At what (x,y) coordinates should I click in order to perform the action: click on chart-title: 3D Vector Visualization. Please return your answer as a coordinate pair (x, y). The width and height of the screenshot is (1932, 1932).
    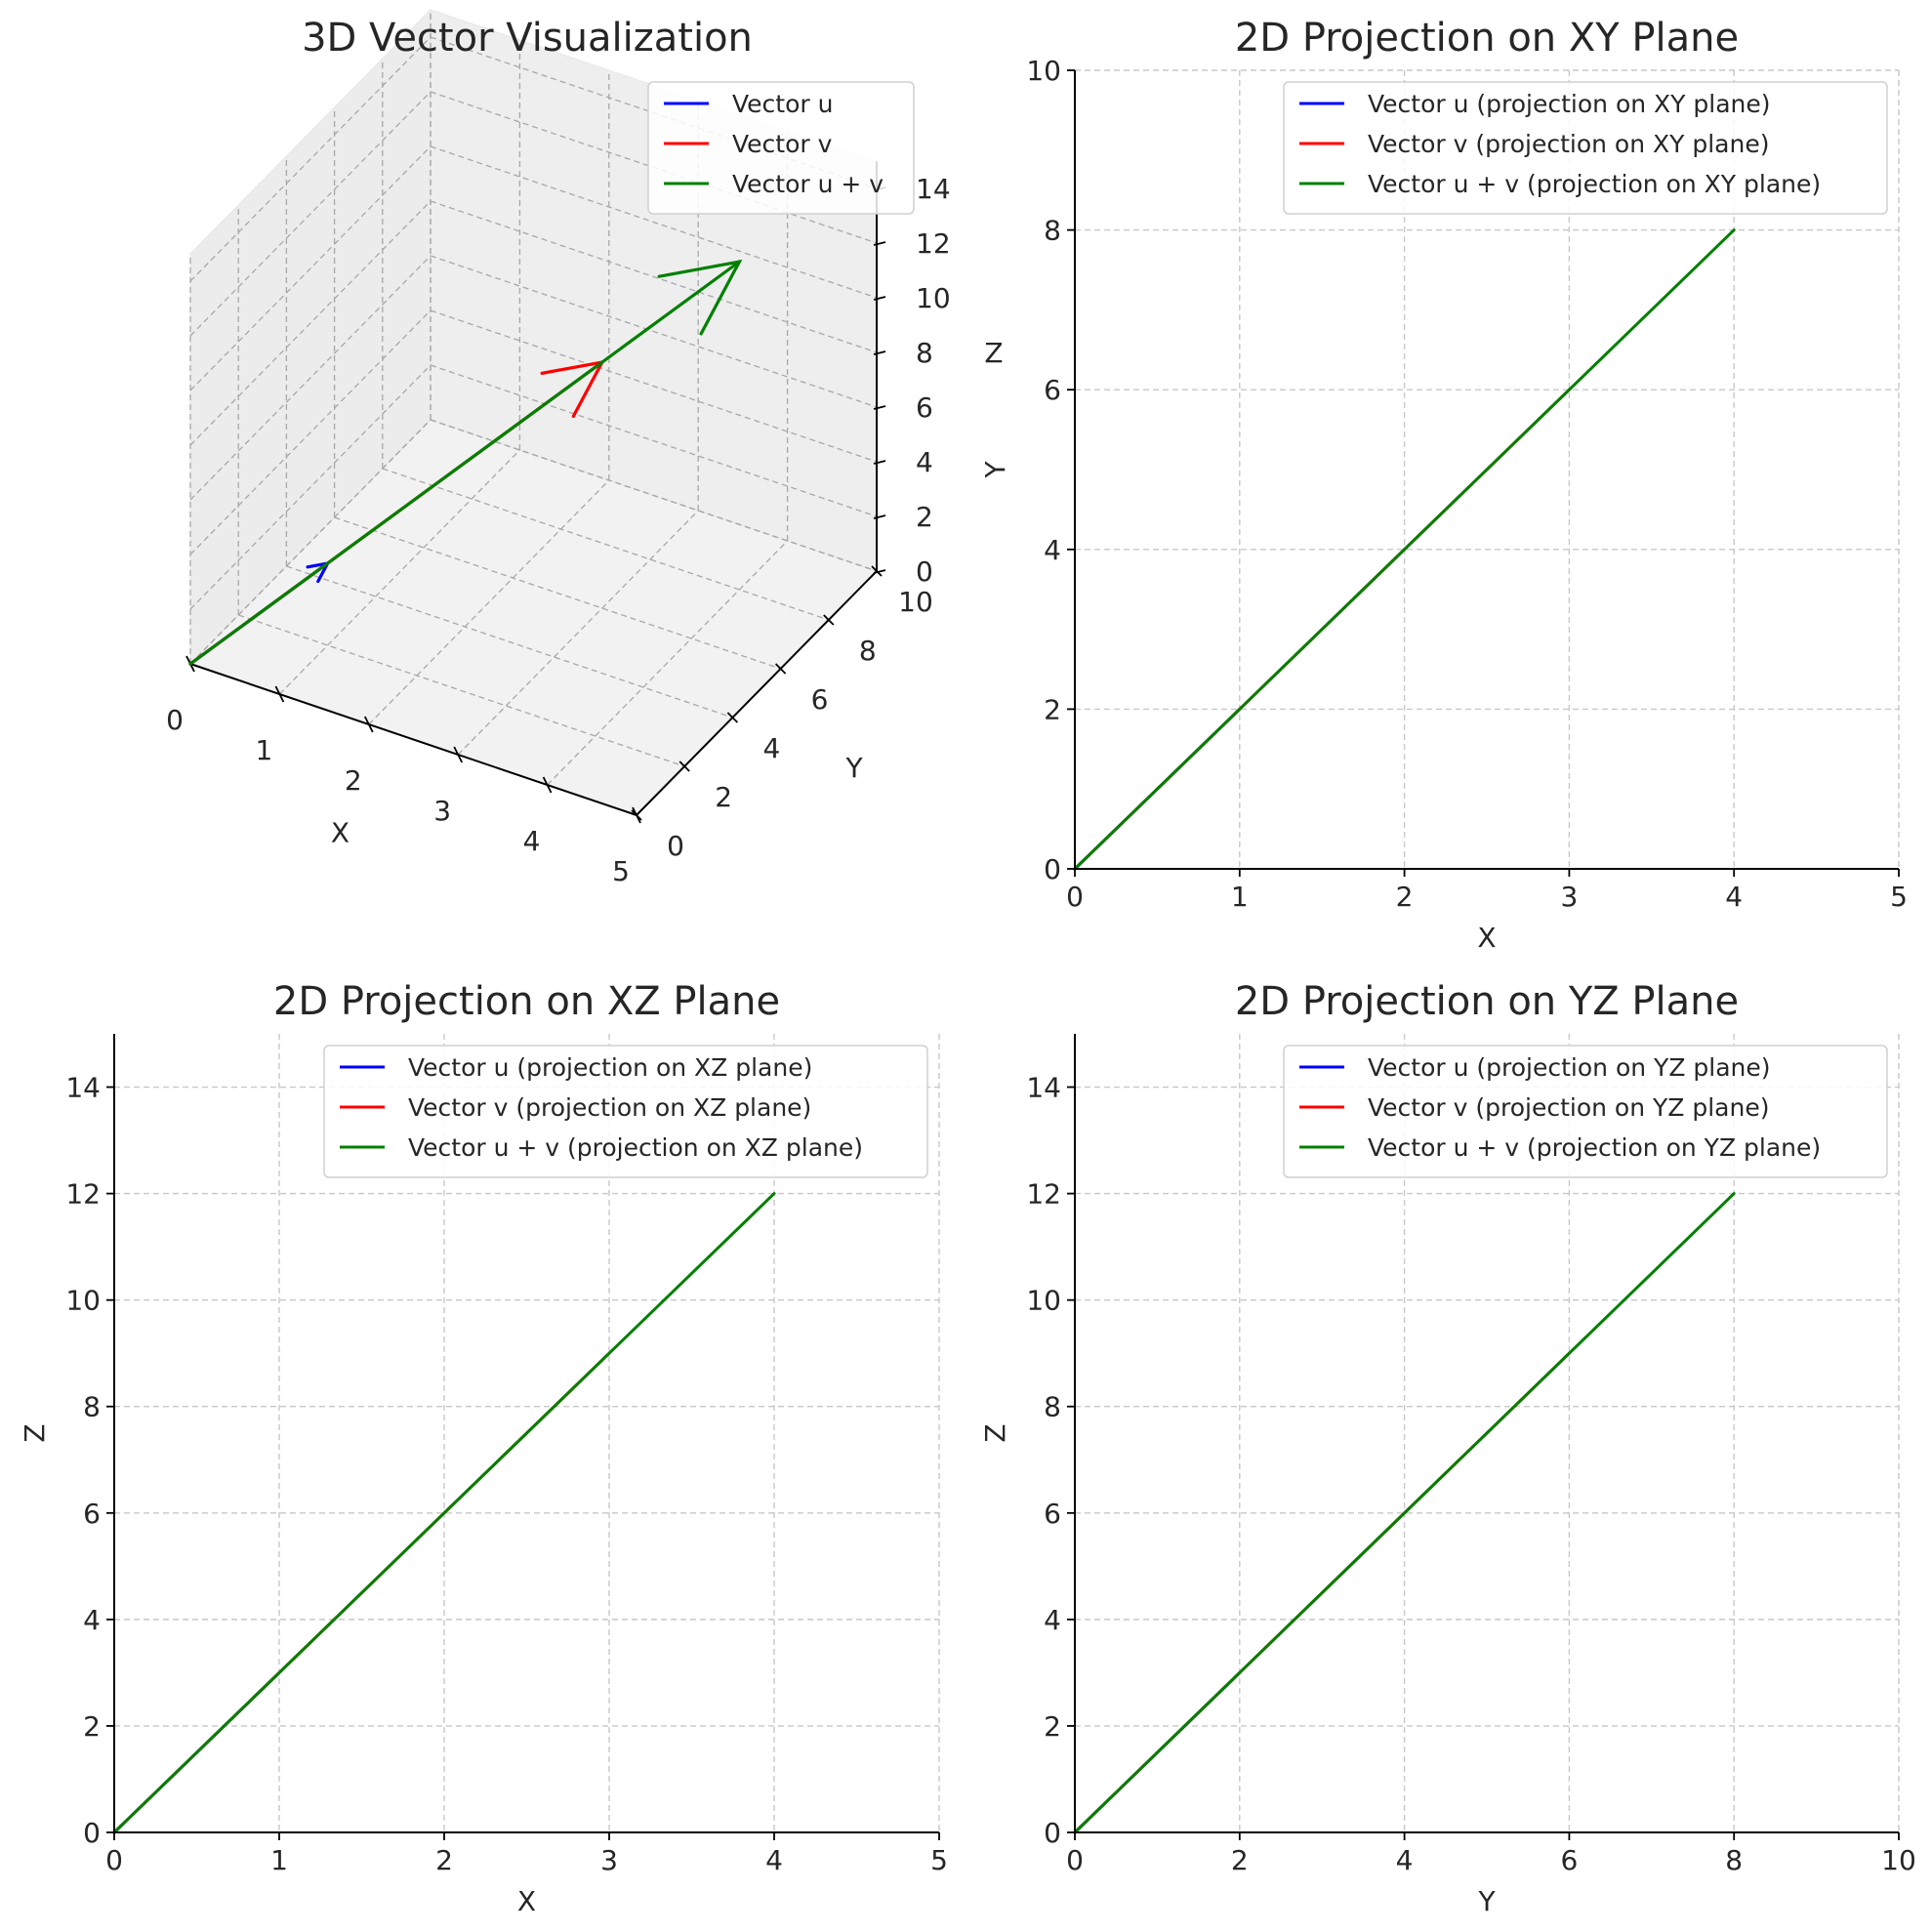
    Looking at the image, I should click on (527, 38).